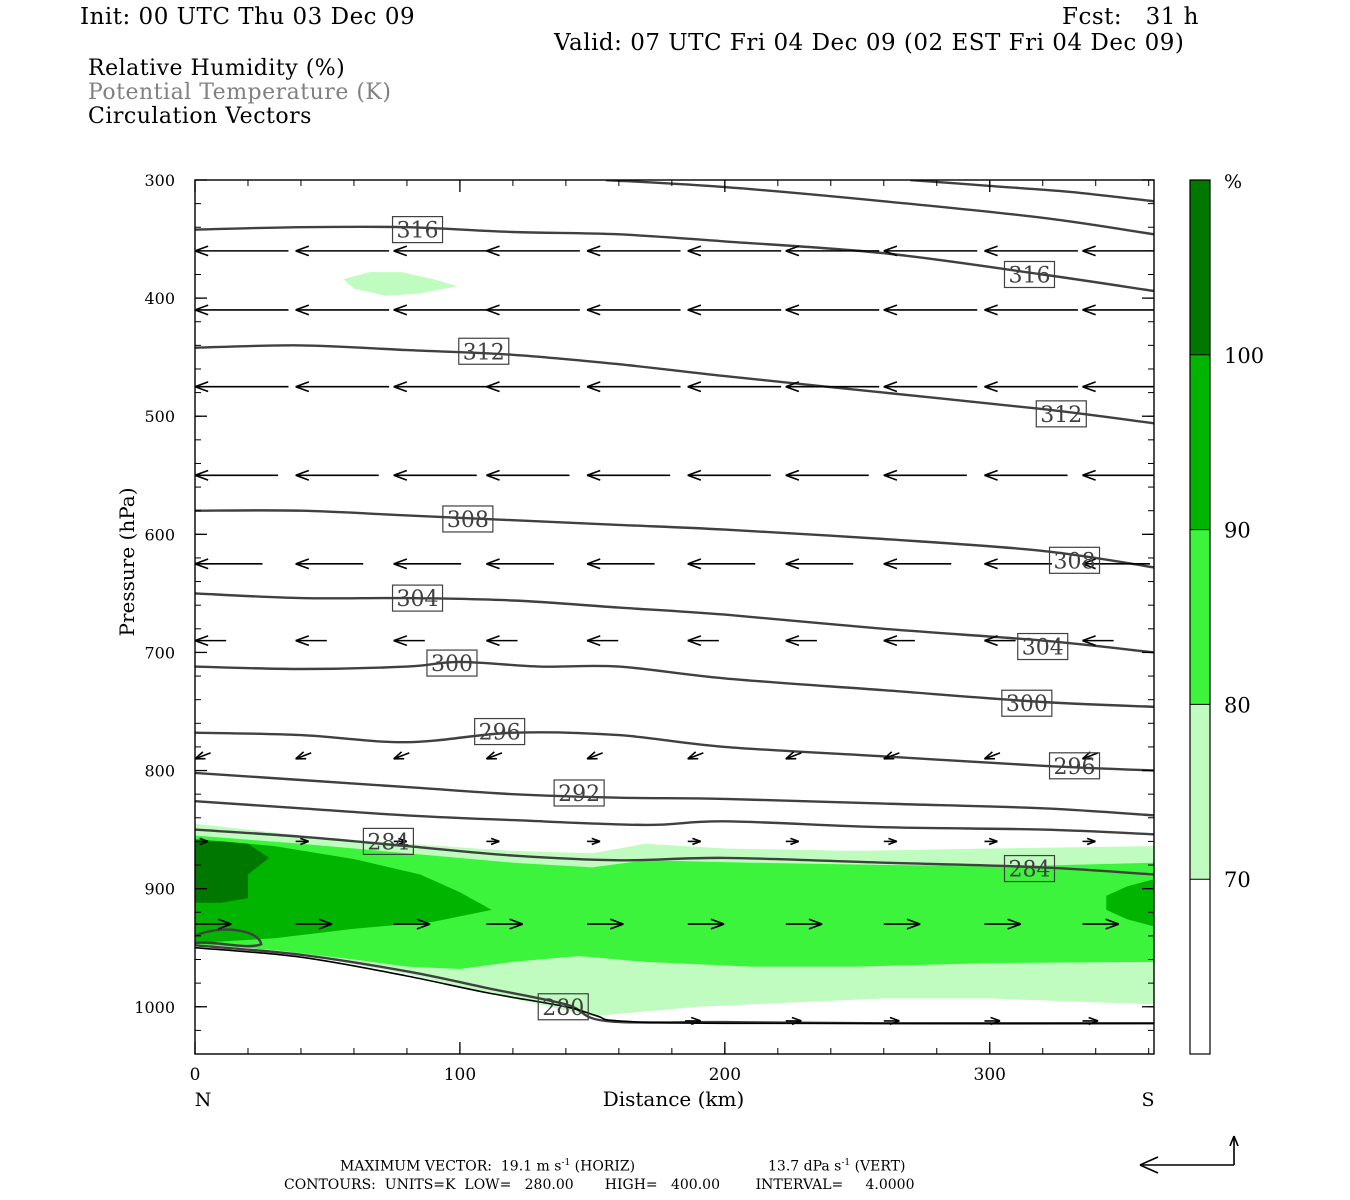 The image size is (1350, 1200). Describe the element at coordinates (579, 794) in the screenshot. I see `svg-text: 292` at that location.